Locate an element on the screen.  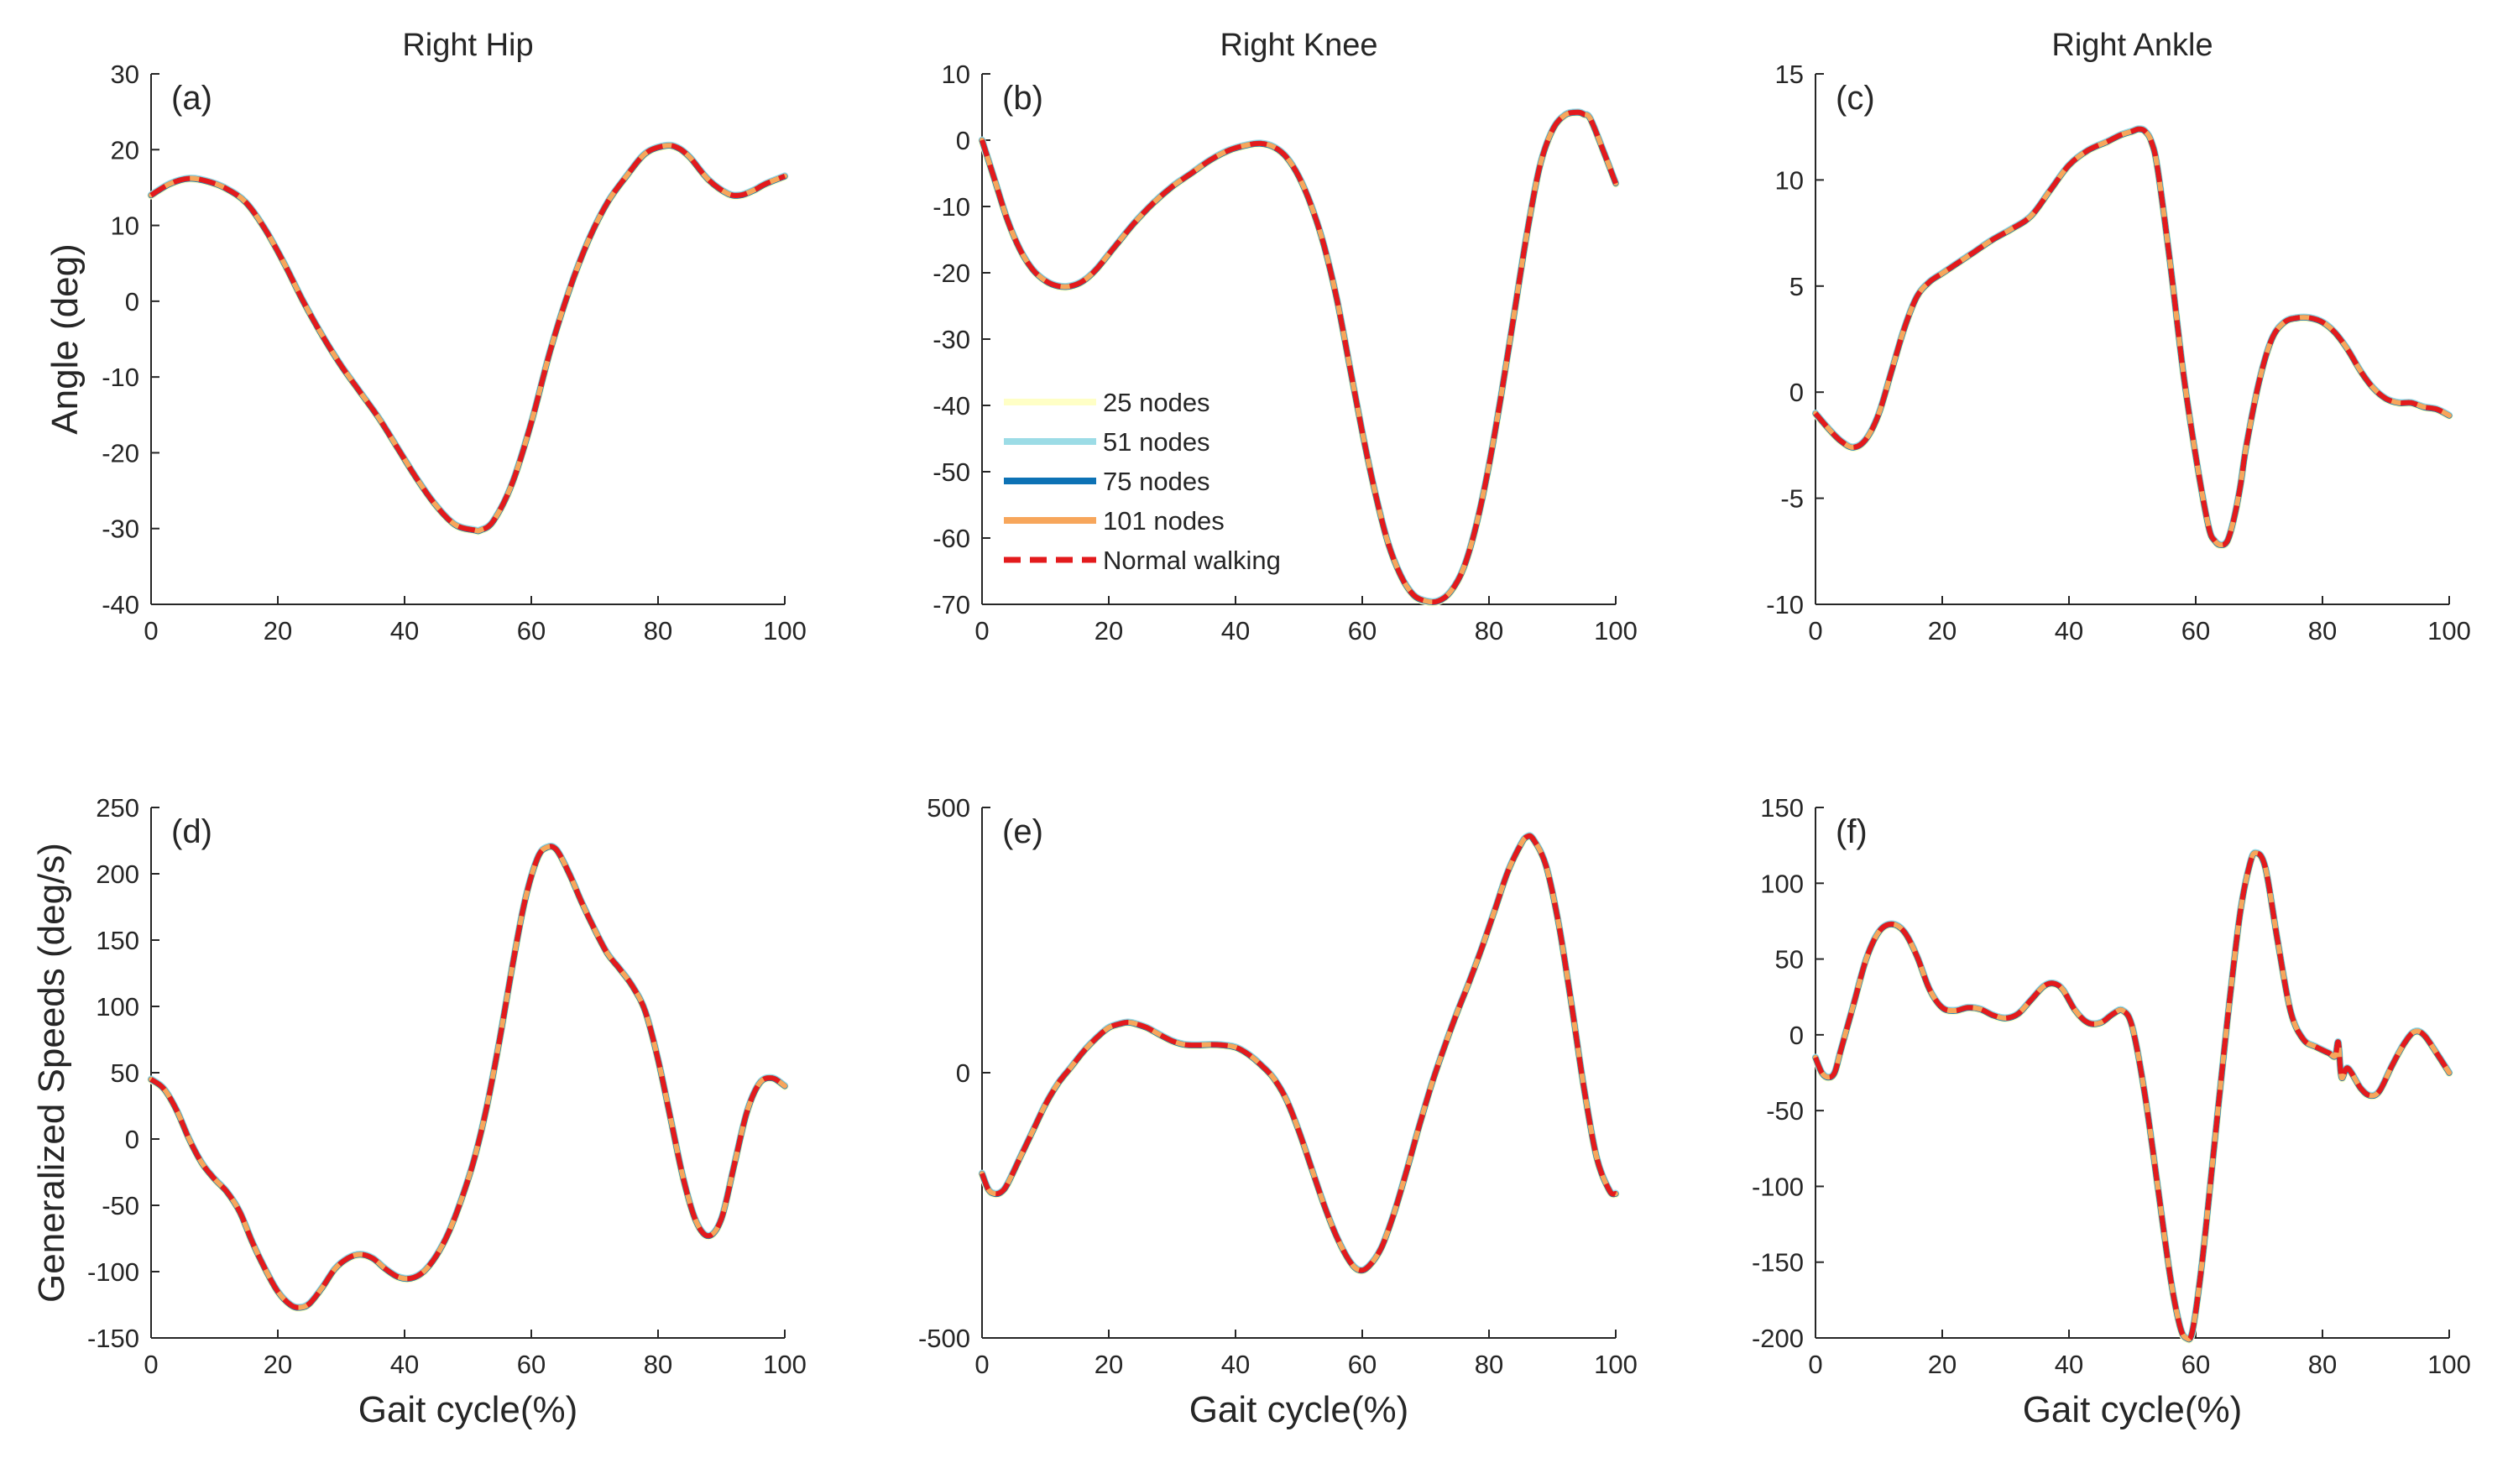
panel-title: Right Hip is located at coordinates (467, 45).